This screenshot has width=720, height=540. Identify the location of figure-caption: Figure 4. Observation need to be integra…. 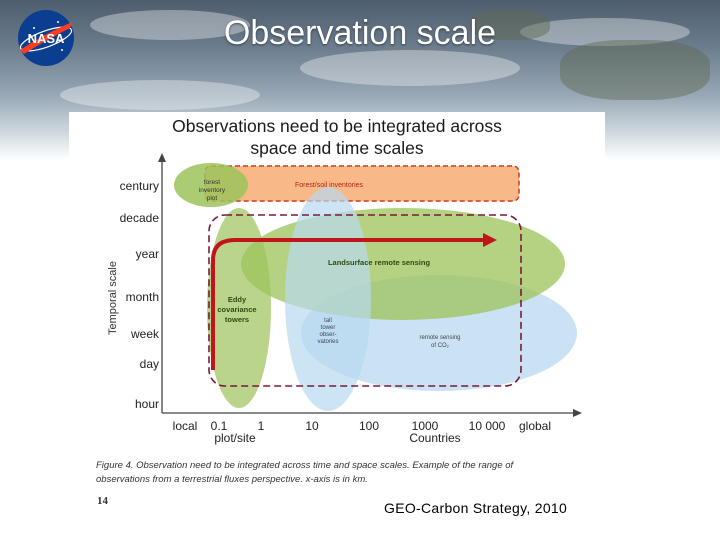
(346, 473).